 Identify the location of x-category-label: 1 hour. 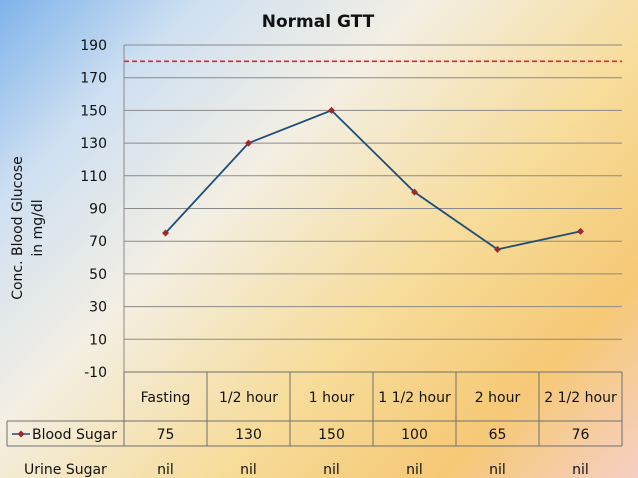
(332, 398).